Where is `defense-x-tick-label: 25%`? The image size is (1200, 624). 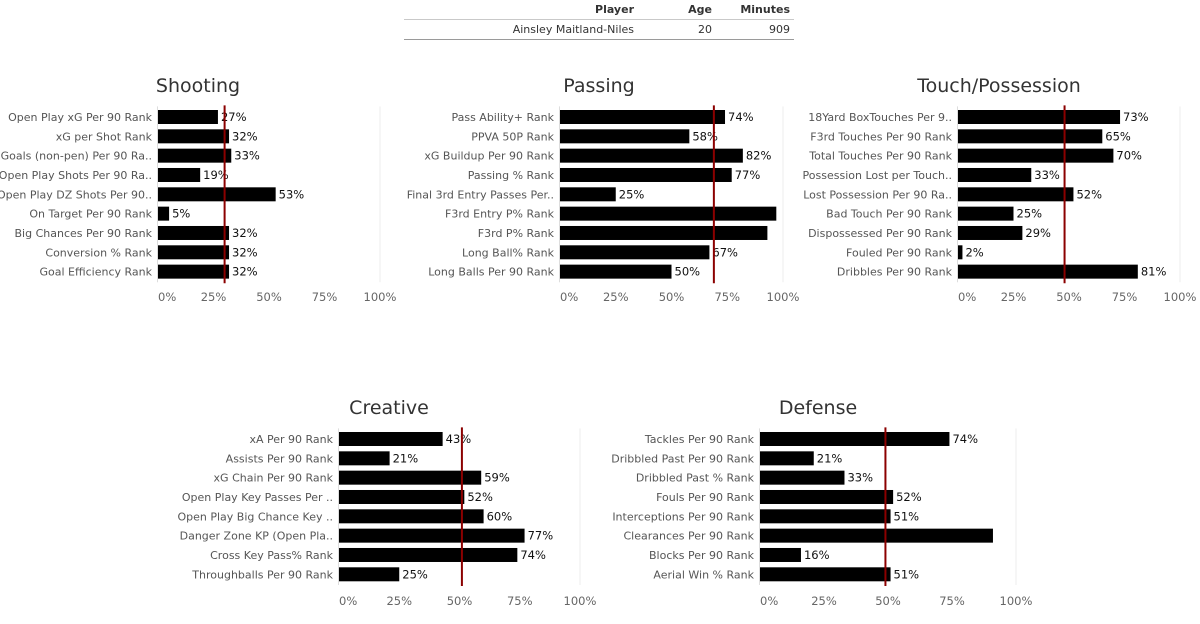 defense-x-tick-label: 25% is located at coordinates (824, 601).